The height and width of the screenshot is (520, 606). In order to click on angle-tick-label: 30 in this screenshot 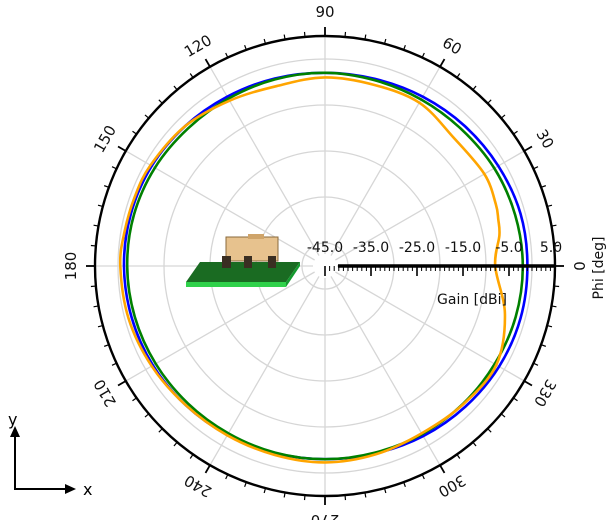, I will do `click(544, 139)`.